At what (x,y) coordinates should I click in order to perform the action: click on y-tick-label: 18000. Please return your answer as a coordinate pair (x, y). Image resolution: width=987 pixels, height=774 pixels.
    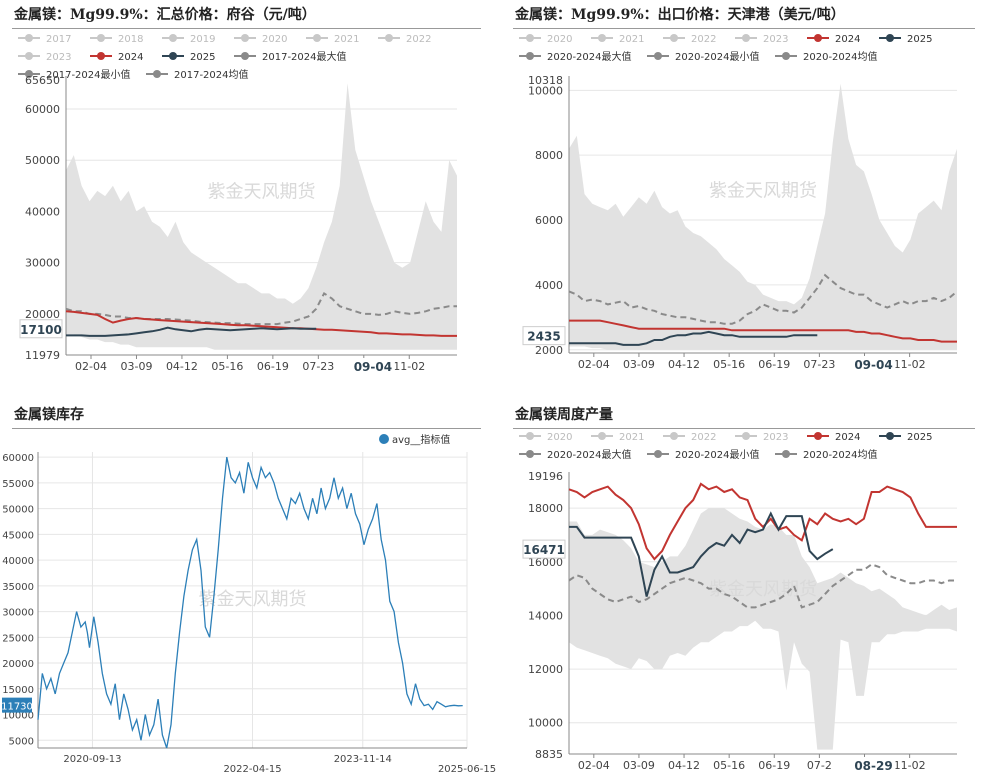
    Looking at the image, I should click on (545, 508).